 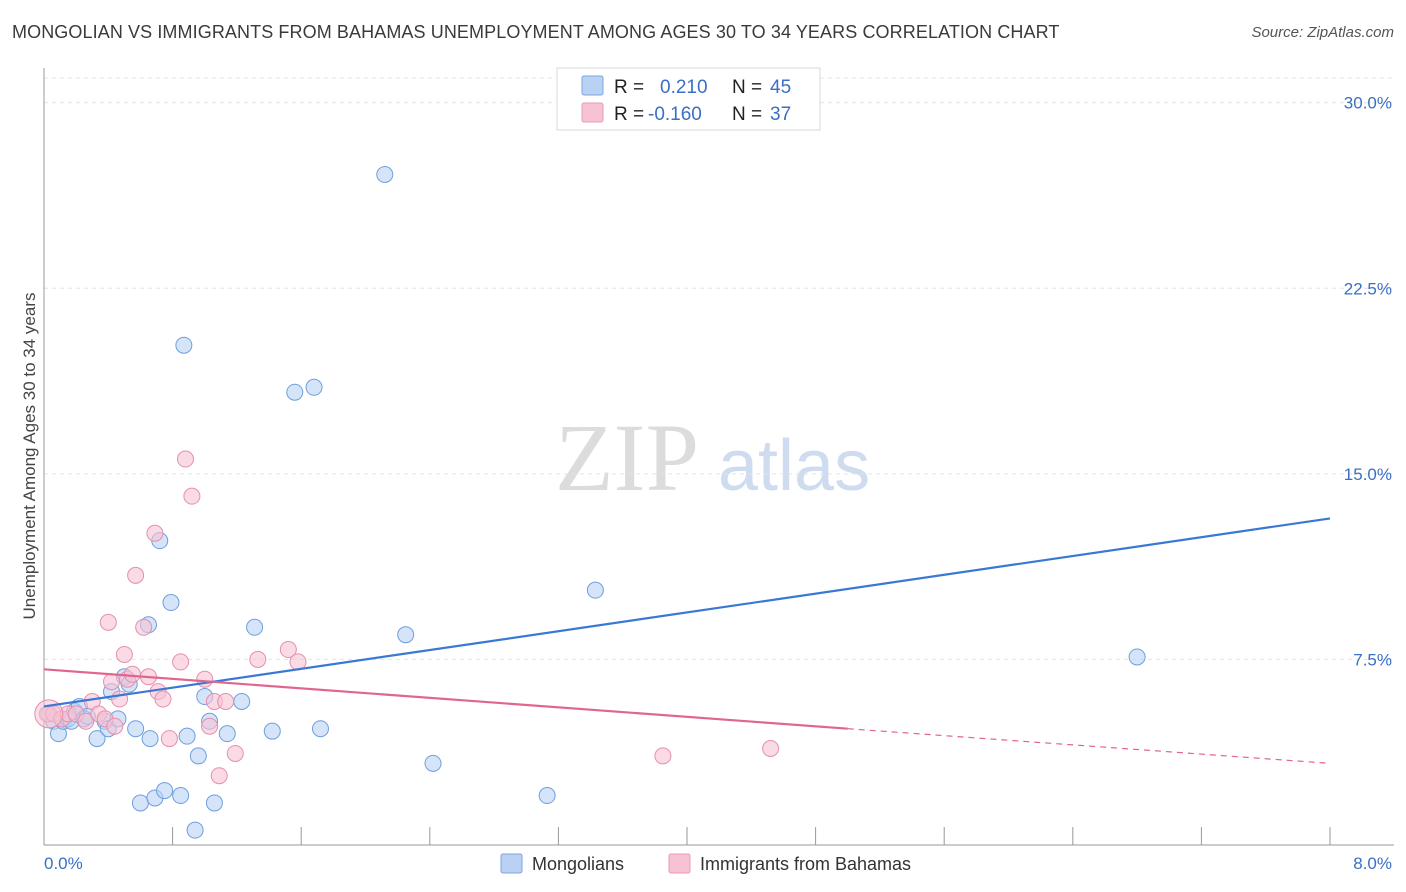 I want to click on legend-r-value-2: -0.160, so click(x=675, y=114).